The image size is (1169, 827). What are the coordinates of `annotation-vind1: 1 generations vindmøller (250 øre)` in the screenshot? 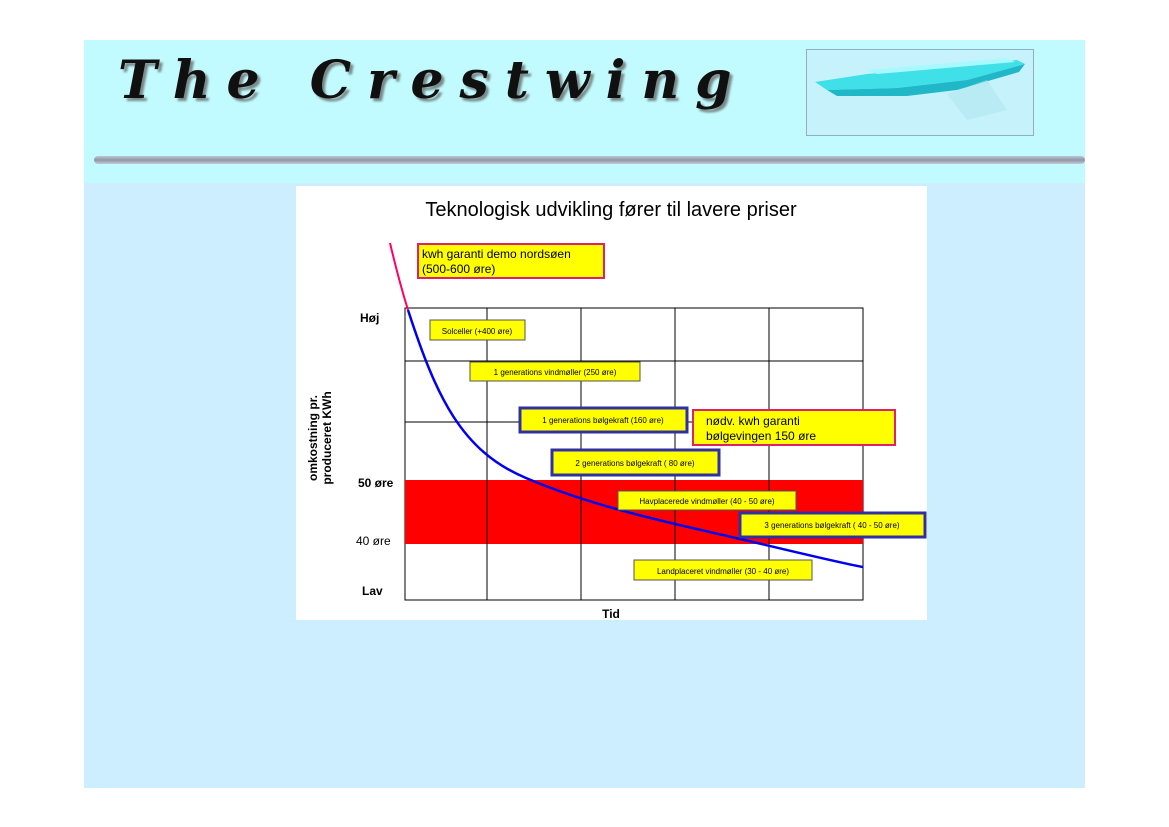 It's located at (555, 371).